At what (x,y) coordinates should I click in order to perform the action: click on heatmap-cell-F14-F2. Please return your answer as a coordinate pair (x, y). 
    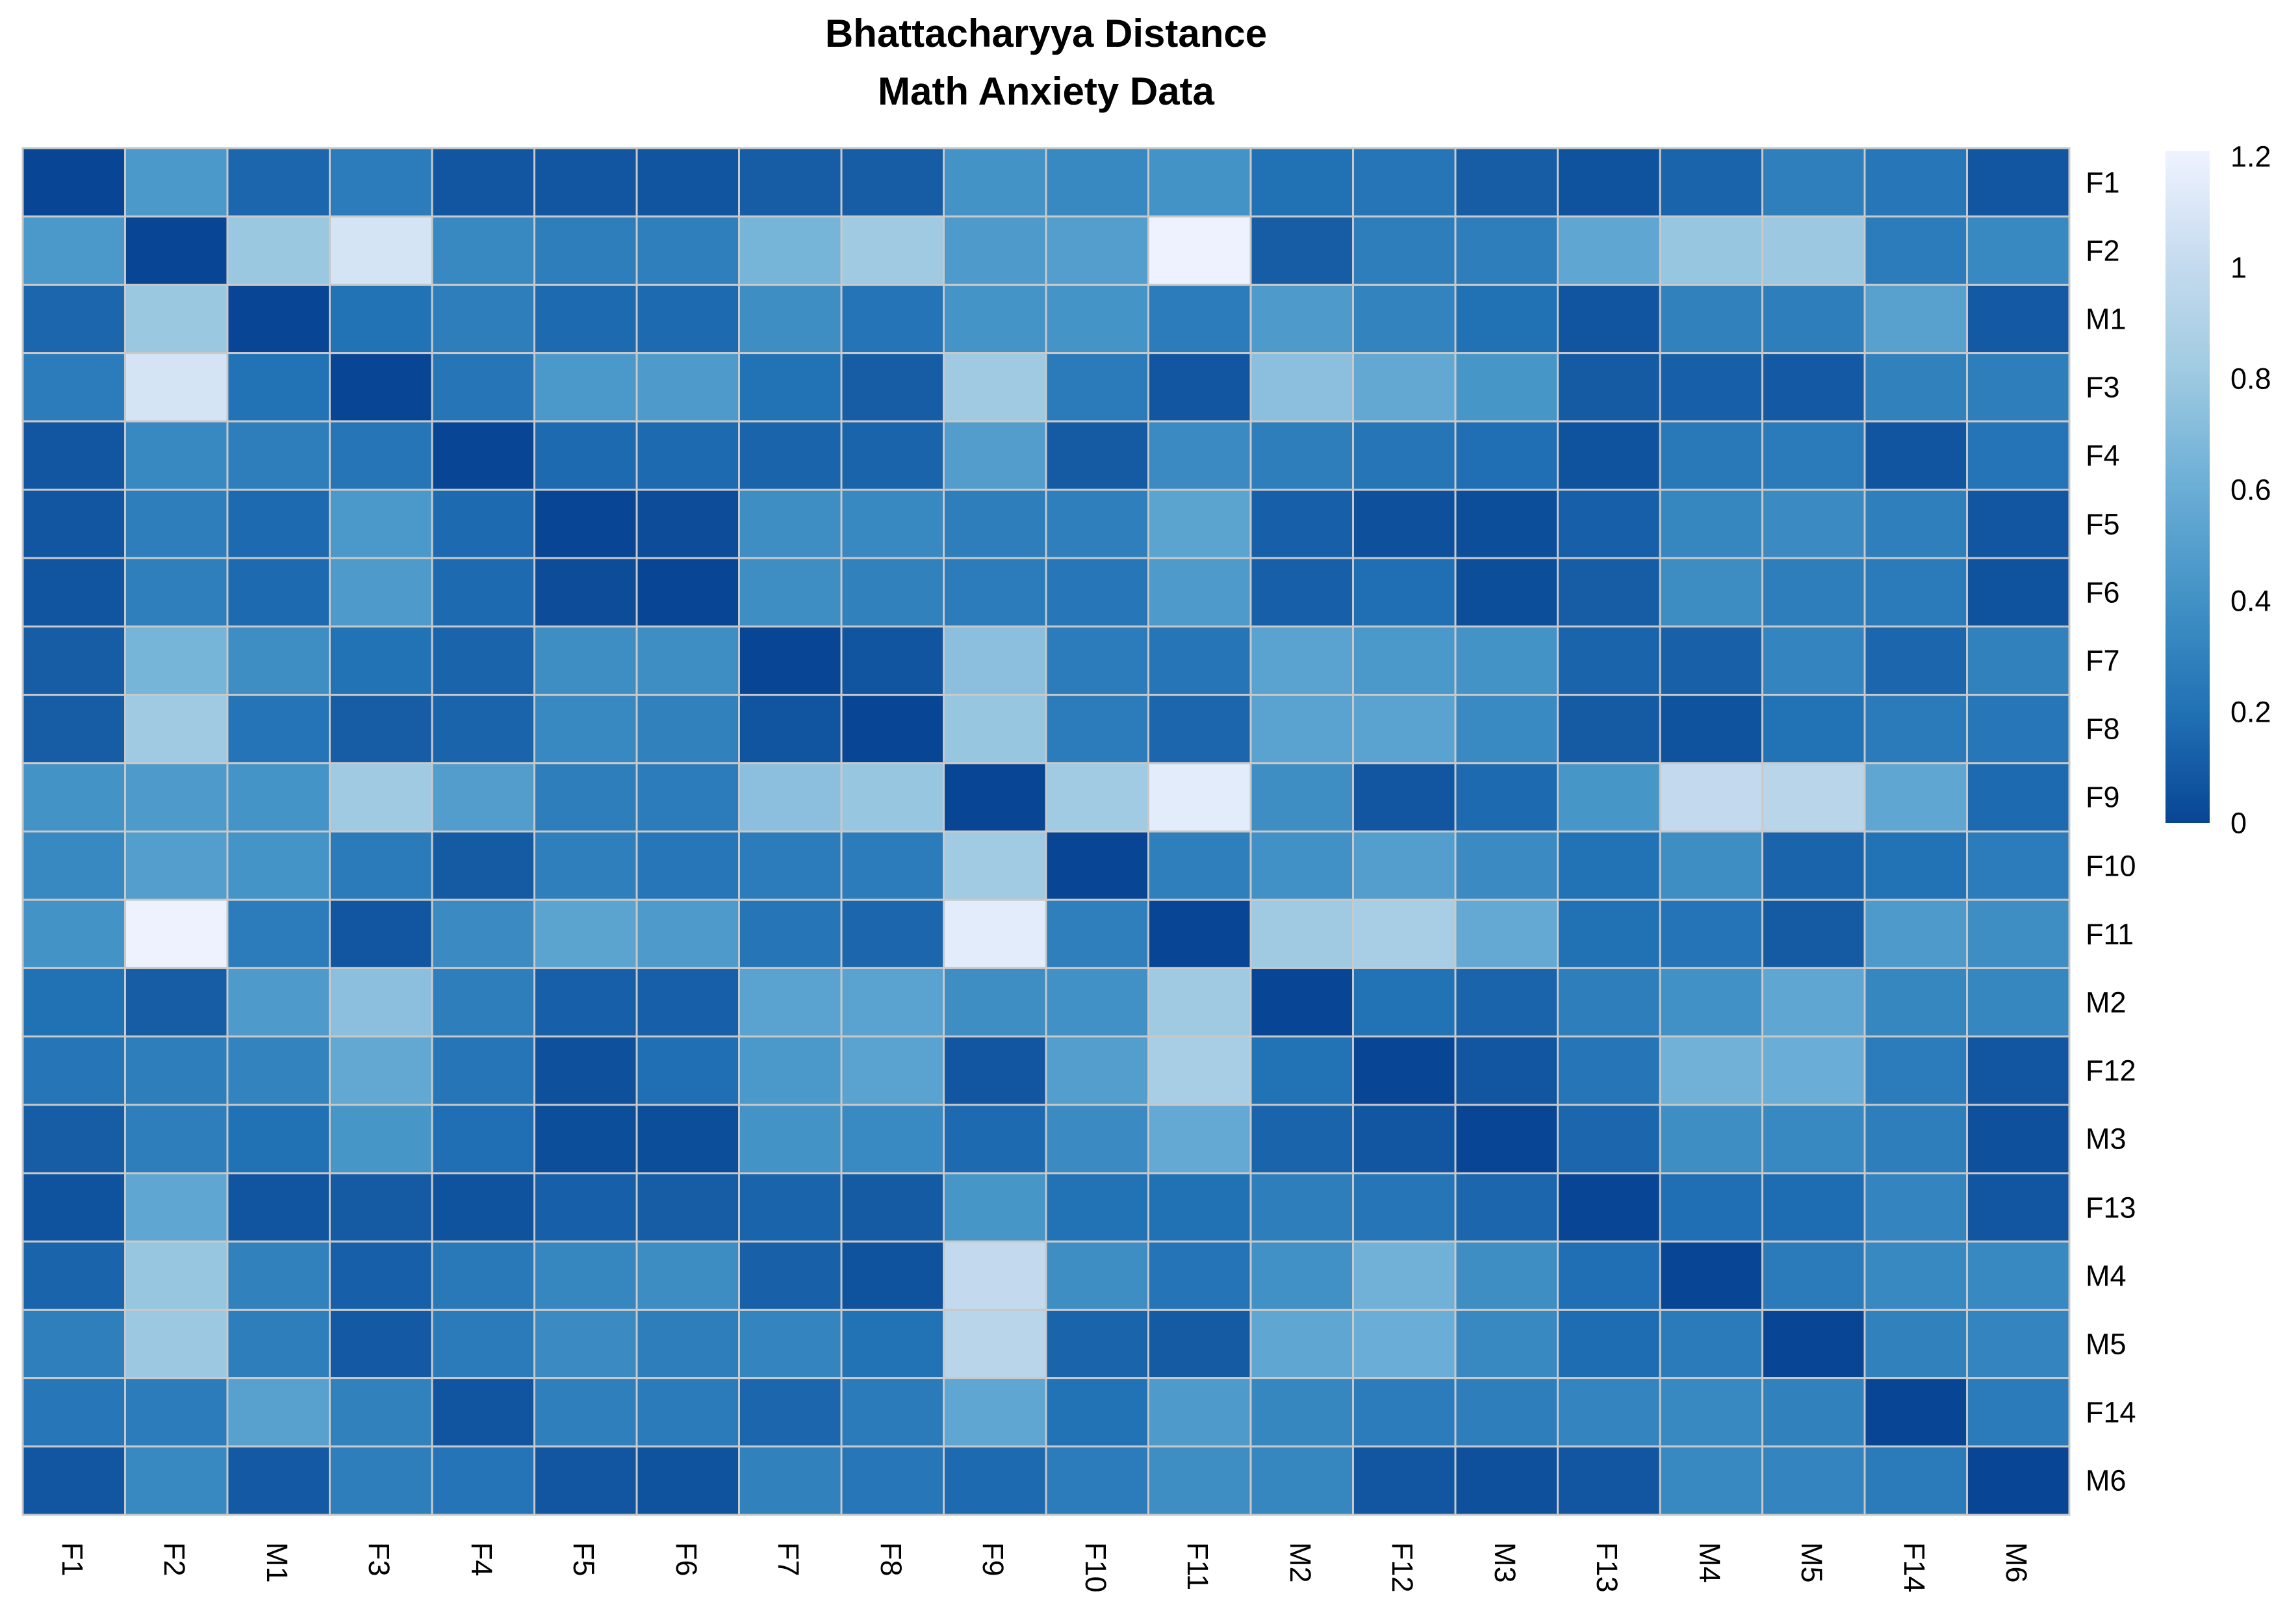
    Looking at the image, I should click on (176, 1412).